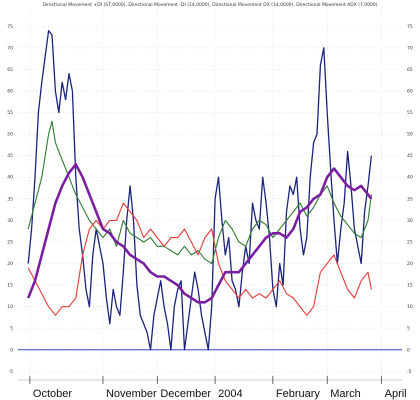  Describe the element at coordinates (11, 329) in the screenshot. I see `y-tick-label-left: 5` at that location.